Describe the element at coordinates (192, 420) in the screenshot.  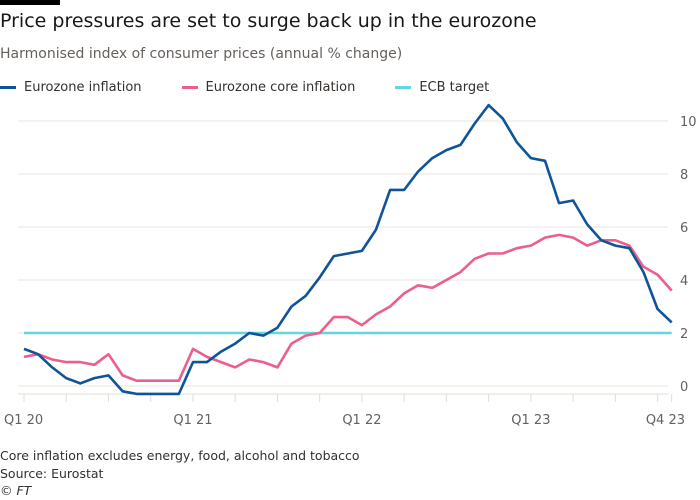
I see `x-tick-label: Q1 21` at that location.